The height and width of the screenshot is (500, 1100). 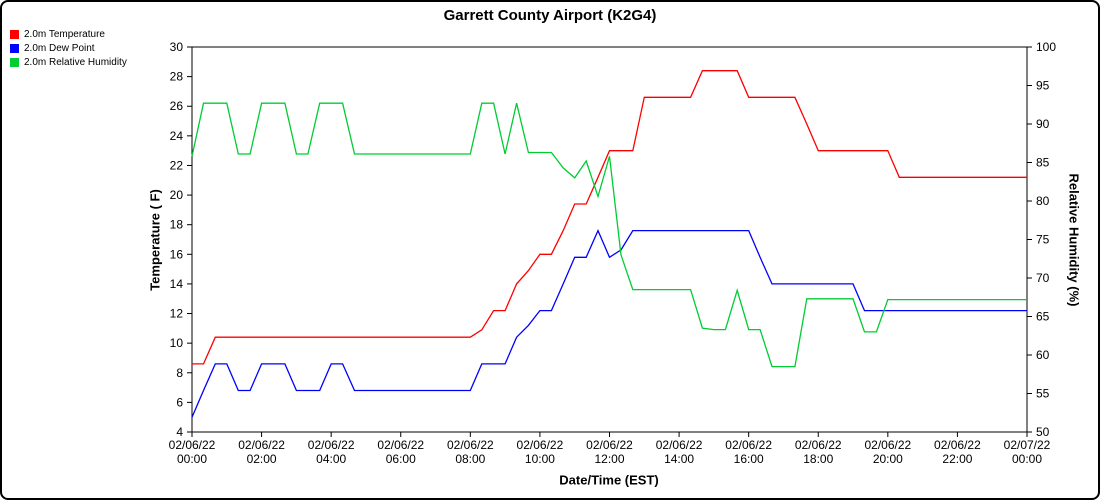 I want to click on x-tick-time: 02:00, so click(x=262, y=459).